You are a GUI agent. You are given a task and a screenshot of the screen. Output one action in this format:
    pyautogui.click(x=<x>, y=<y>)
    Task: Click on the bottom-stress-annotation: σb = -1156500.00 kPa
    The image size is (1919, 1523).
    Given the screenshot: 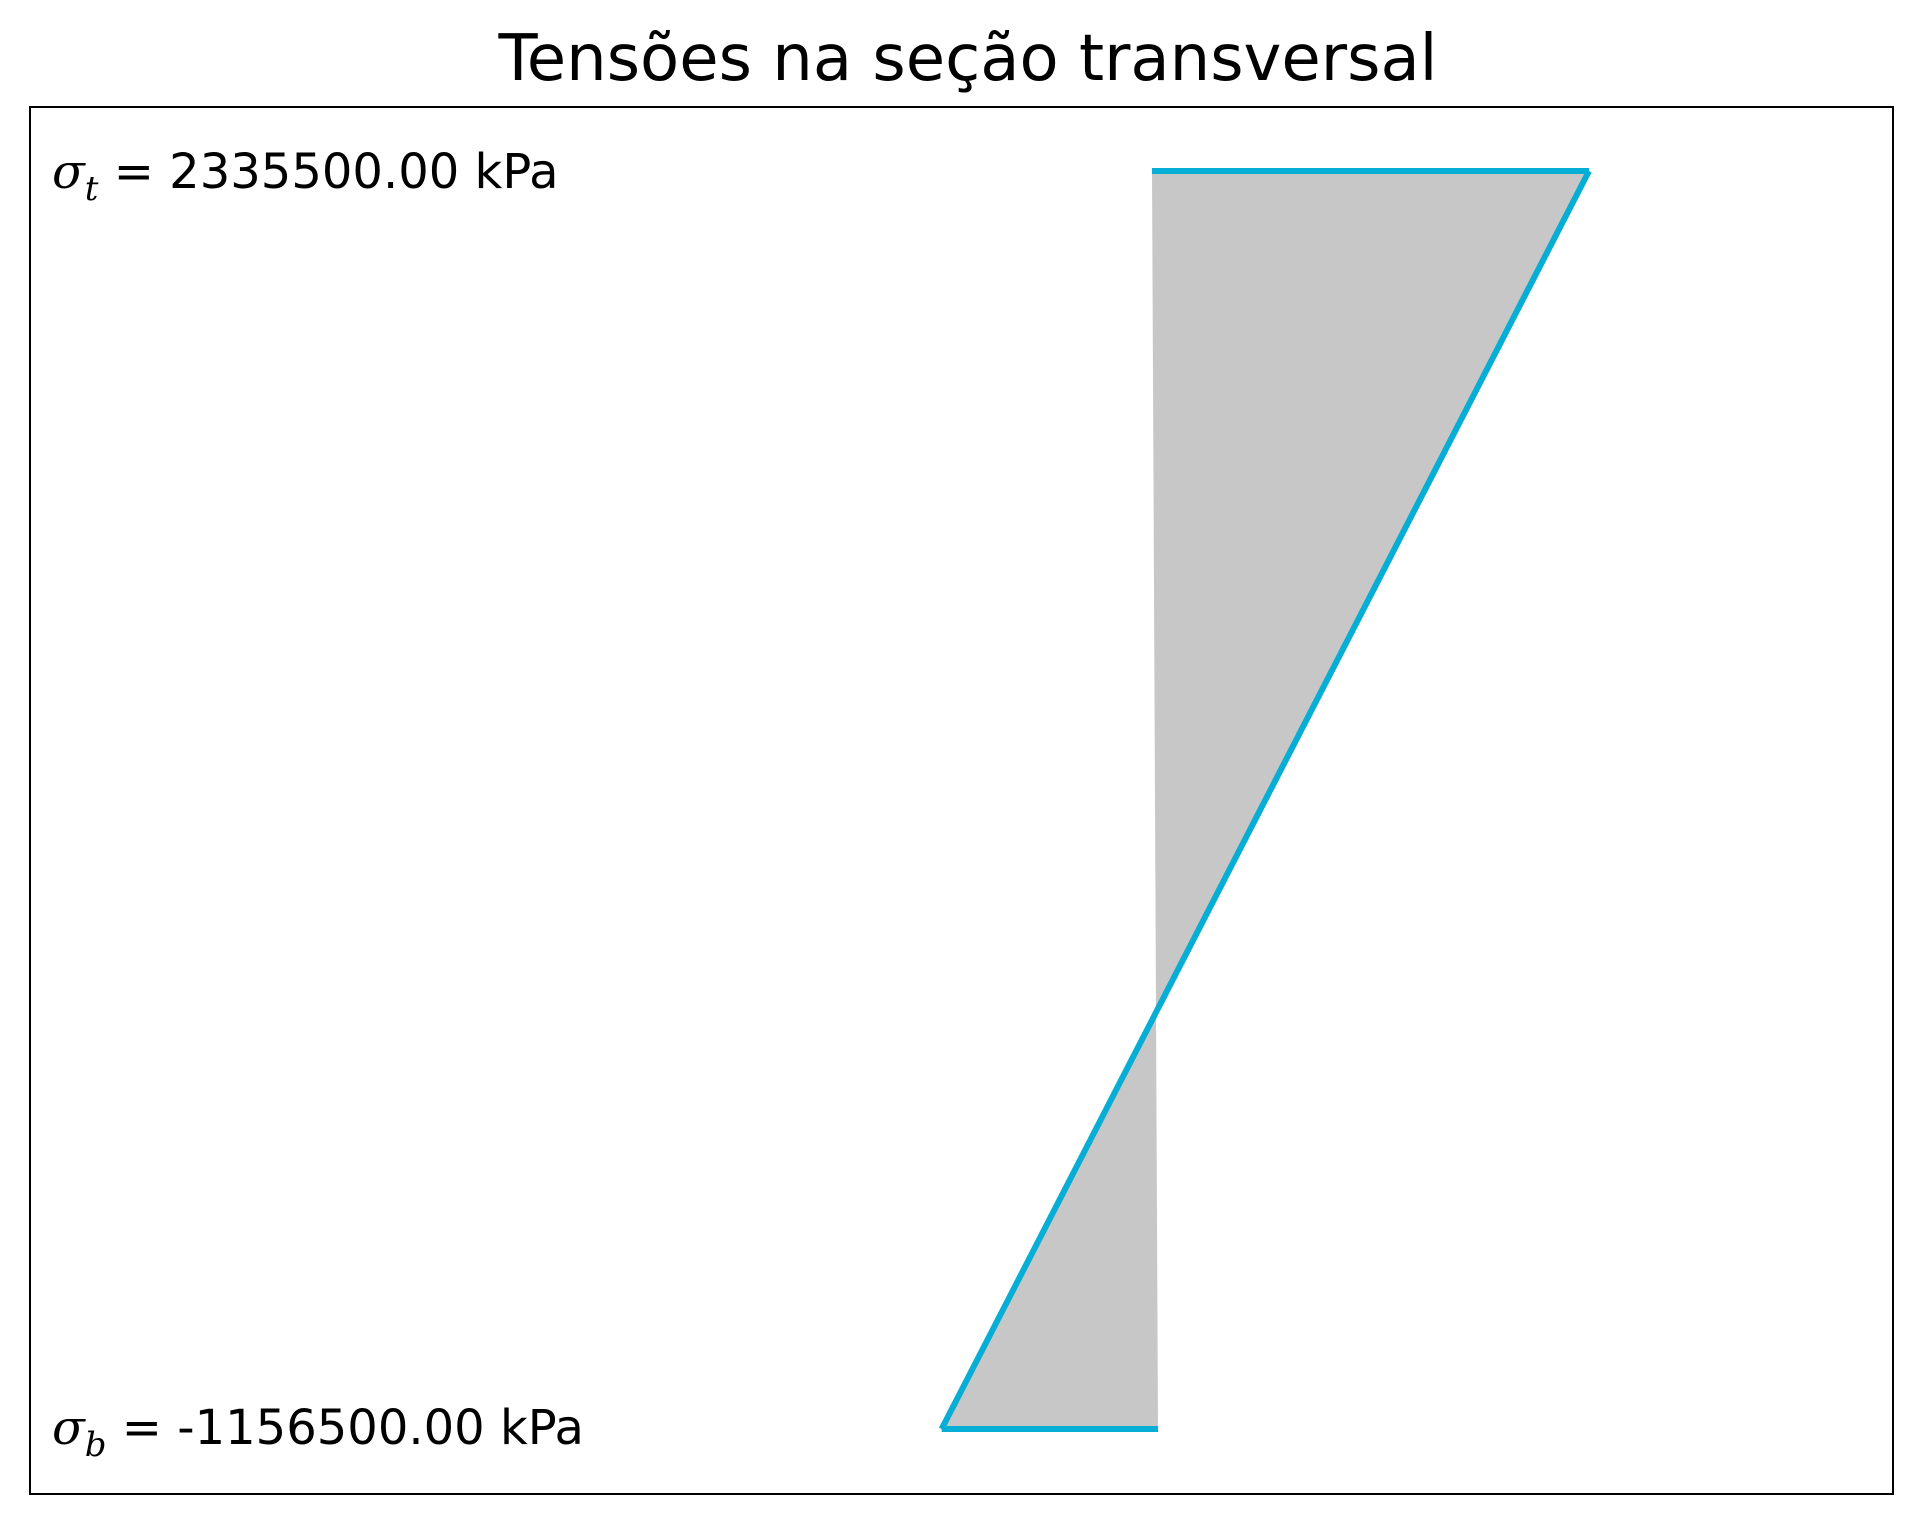 What is the action you would take?
    pyautogui.click(x=318, y=1432)
    